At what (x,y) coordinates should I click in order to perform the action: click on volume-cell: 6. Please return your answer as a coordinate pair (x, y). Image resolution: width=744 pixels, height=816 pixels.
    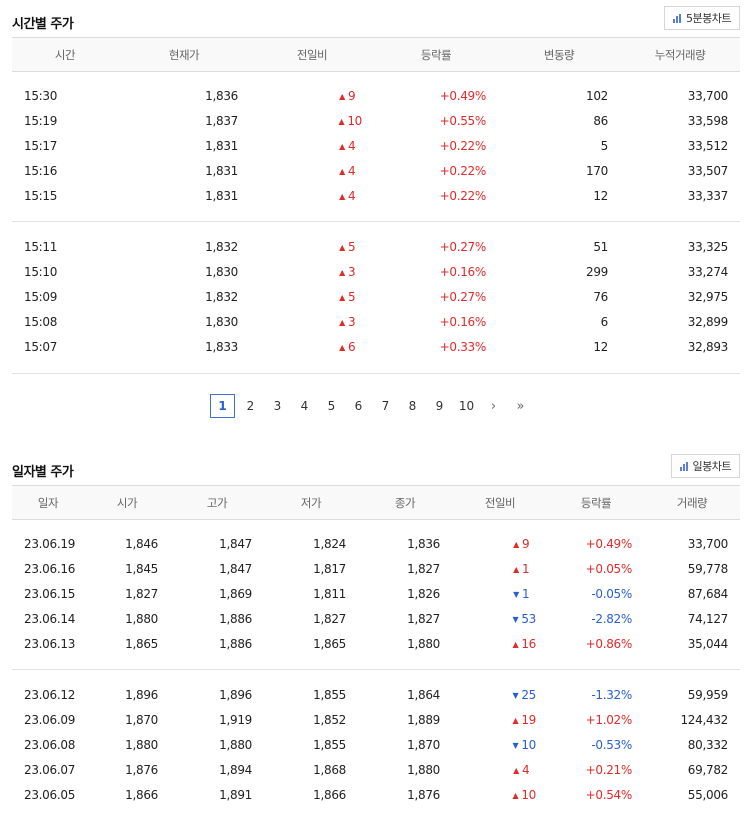
    Looking at the image, I should click on (604, 322).